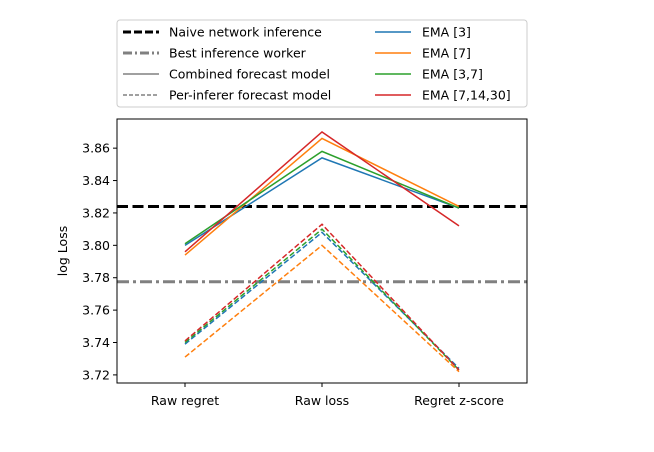  I want to click on legend-label-ema-3-7: EMA [3,7], so click(452, 74).